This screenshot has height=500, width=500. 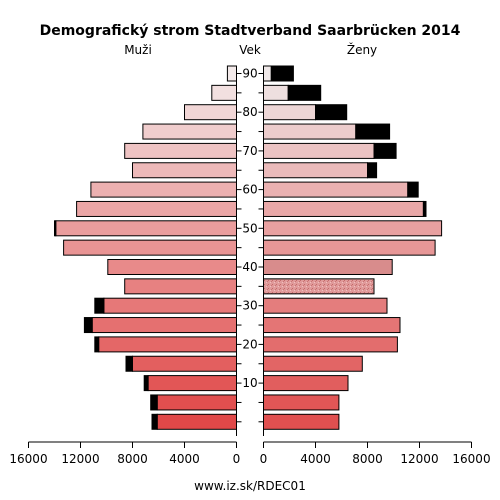 I want to click on age-tick-label: 50, so click(x=249, y=228).